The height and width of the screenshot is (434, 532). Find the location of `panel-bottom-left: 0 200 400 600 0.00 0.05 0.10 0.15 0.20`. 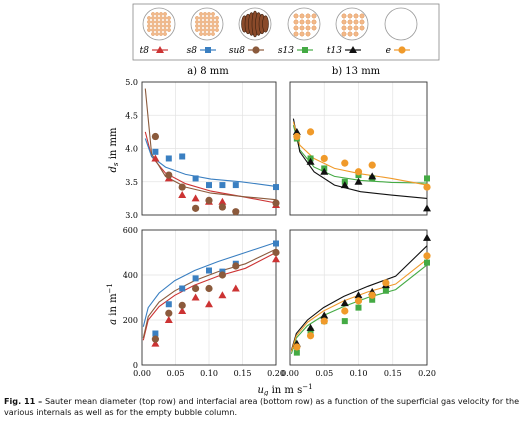

panel-bottom-left: 0 200 400 600 0.00 0.05 0.10 0.15 0.20 is located at coordinates (204, 302).